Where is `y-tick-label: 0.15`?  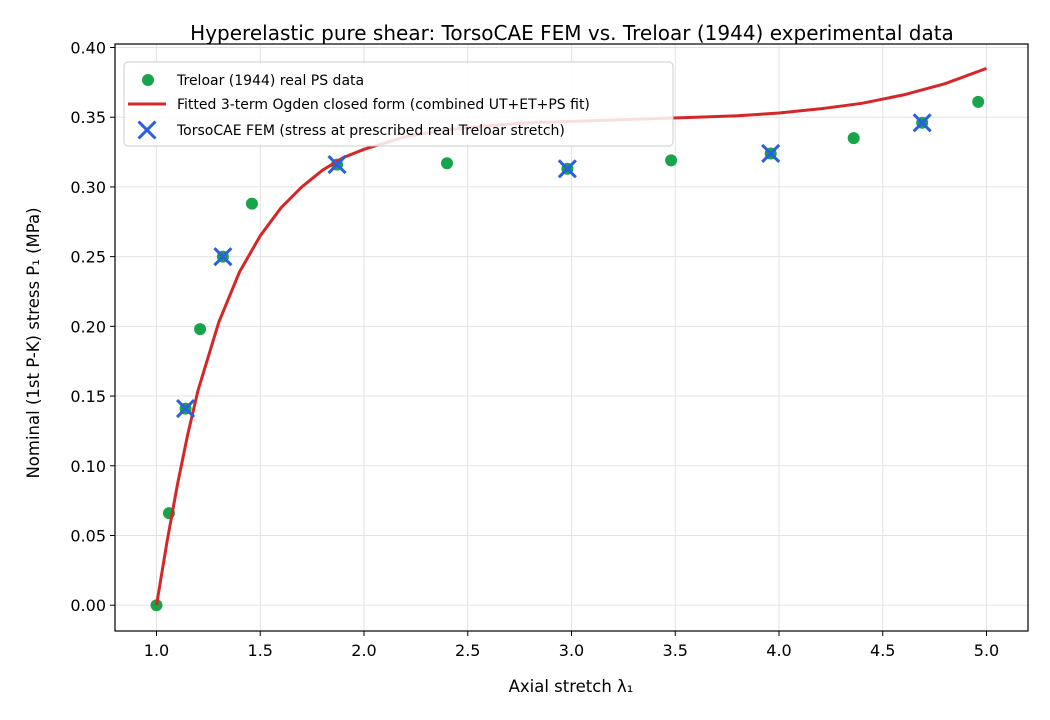
y-tick-label: 0.15 is located at coordinates (88, 396).